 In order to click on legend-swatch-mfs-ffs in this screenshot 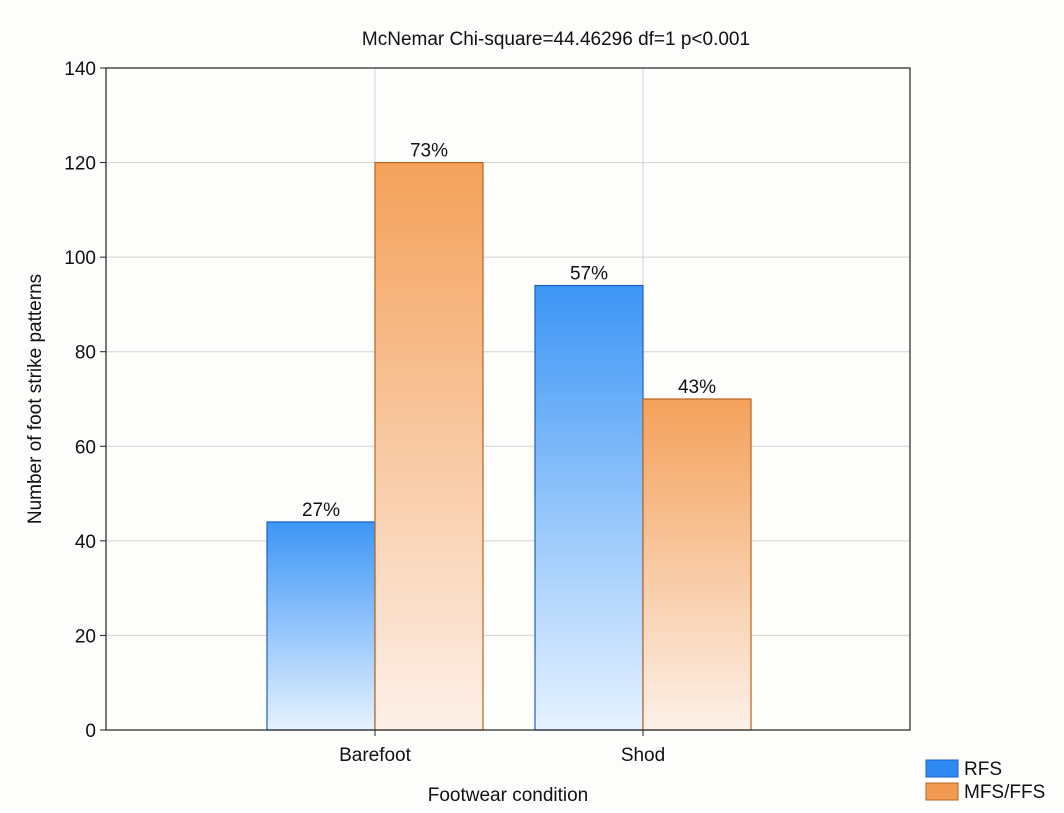, I will do `click(942, 791)`.